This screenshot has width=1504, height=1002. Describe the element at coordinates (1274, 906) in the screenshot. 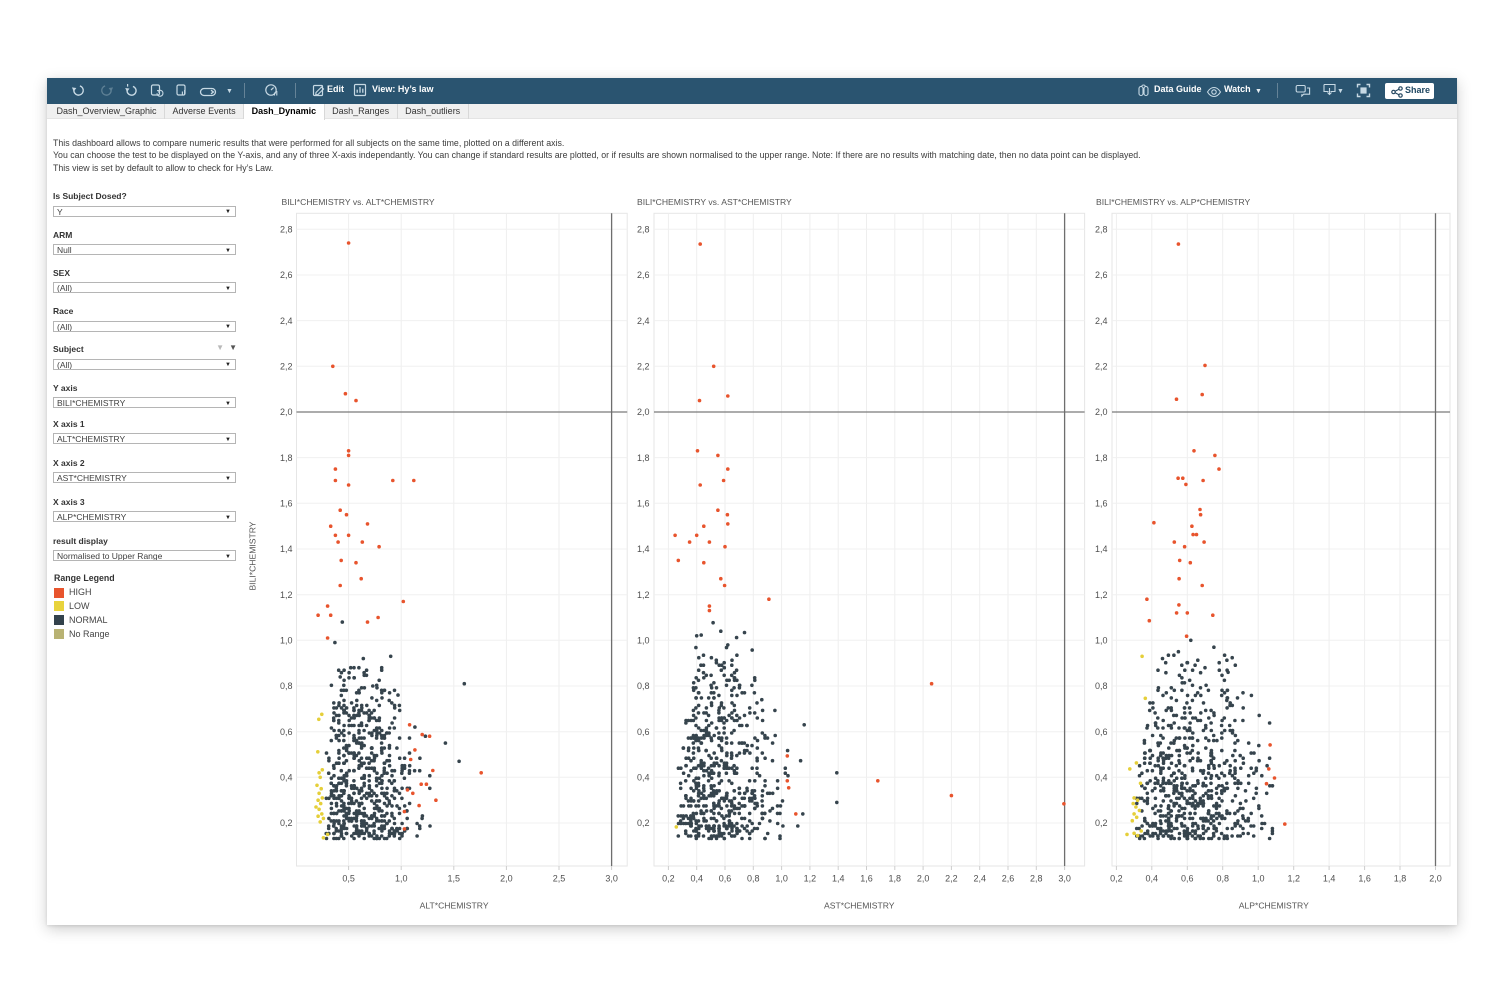

I see `svg-text: ALP*CHEMISTRY` at that location.